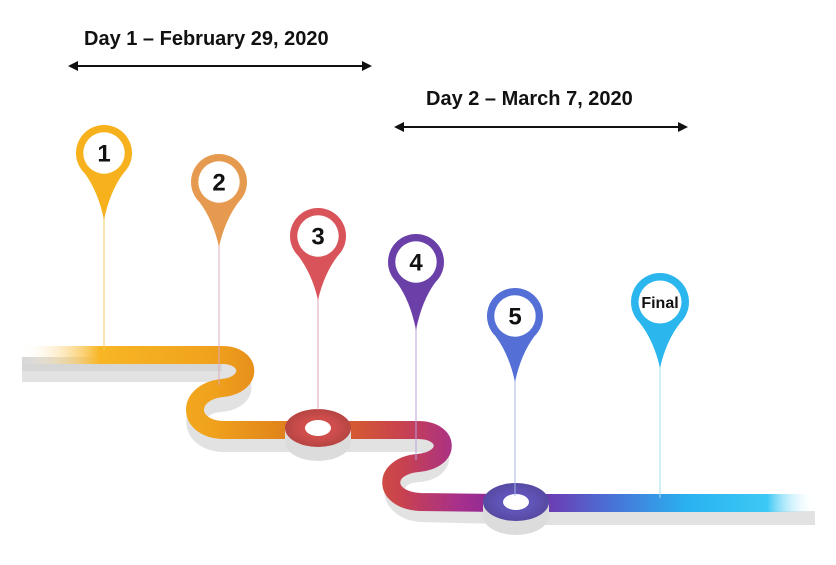  I want to click on milestone-label: 5, so click(514, 317).